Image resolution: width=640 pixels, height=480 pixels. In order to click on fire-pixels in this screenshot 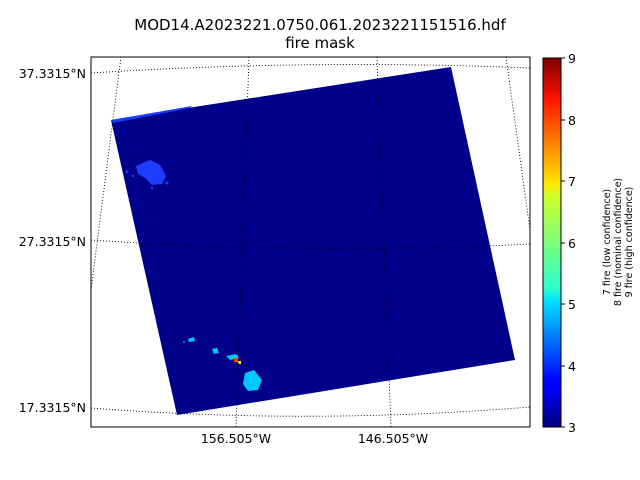, I will do `click(237, 360)`.